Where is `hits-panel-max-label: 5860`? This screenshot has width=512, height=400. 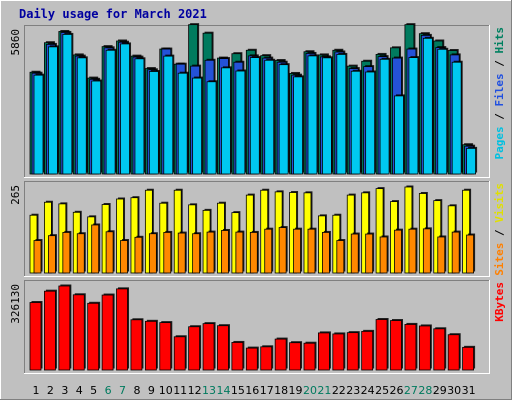
hits-panel-max-label: 5860 is located at coordinates (15, 42).